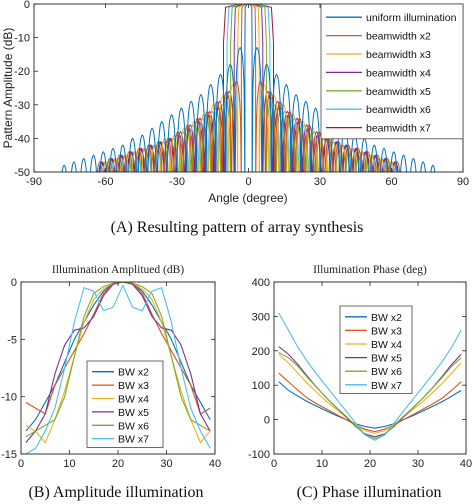 The width and height of the screenshot is (474, 504). Describe the element at coordinates (391, 182) in the screenshot. I see `chart-a-xtick-label: 60` at that location.